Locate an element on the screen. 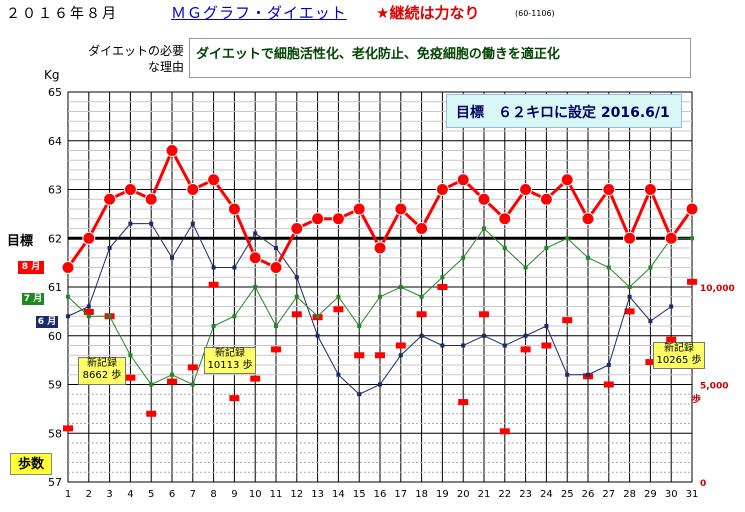  x-tick-label: 24 is located at coordinates (546, 494).